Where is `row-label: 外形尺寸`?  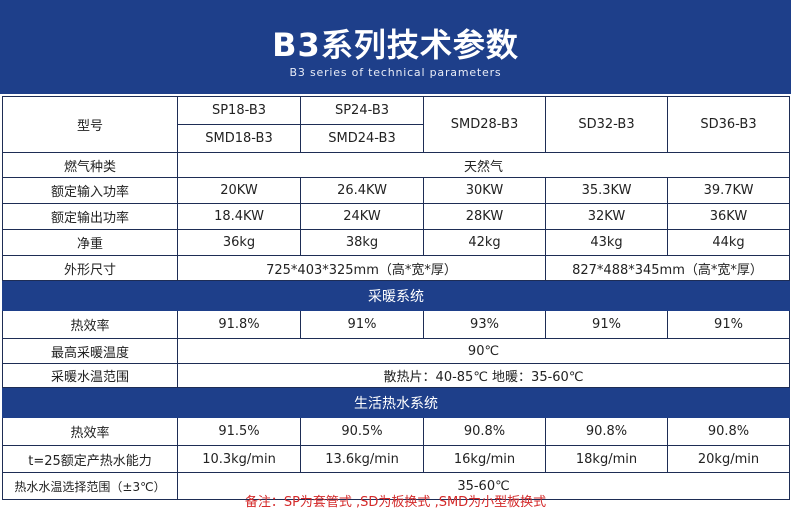
row-label: 外形尺寸 is located at coordinates (90, 268).